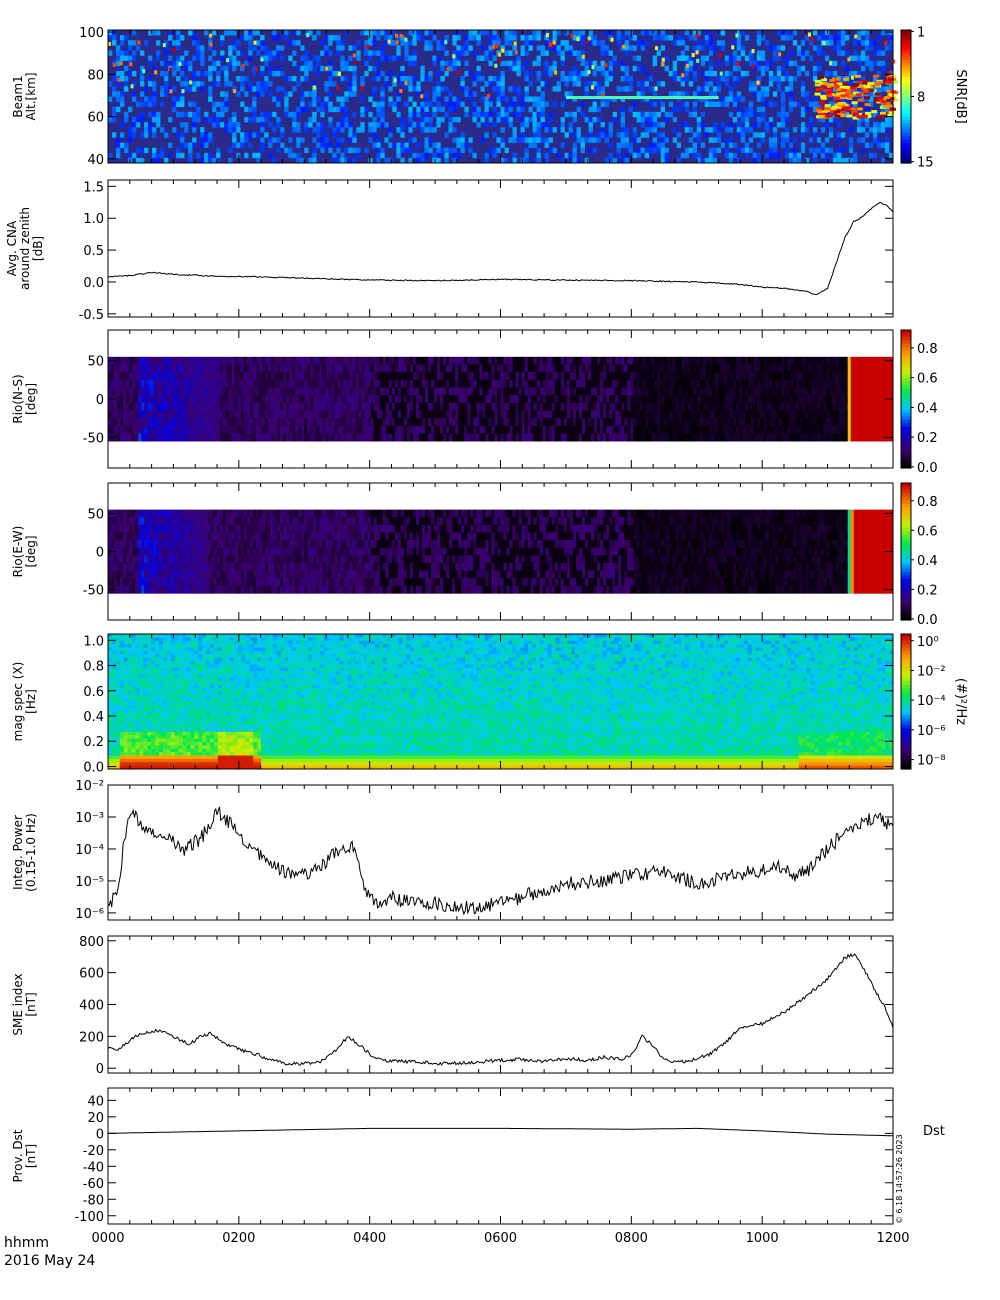 This screenshot has width=1000, height=1300. I want to click on panel-frame, so click(500, 248).